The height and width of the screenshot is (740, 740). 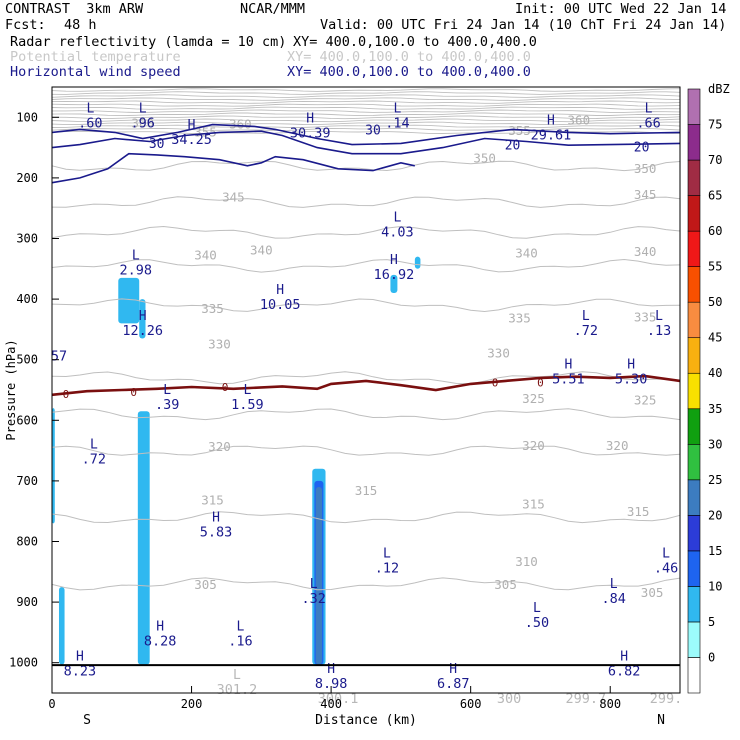 What do you see at coordinates (708, 388) in the screenshot?
I see `colorbar: 0 5 10 15 20 25 30 35 40 45 50 55 60 65 70 75 dBZ` at bounding box center [708, 388].